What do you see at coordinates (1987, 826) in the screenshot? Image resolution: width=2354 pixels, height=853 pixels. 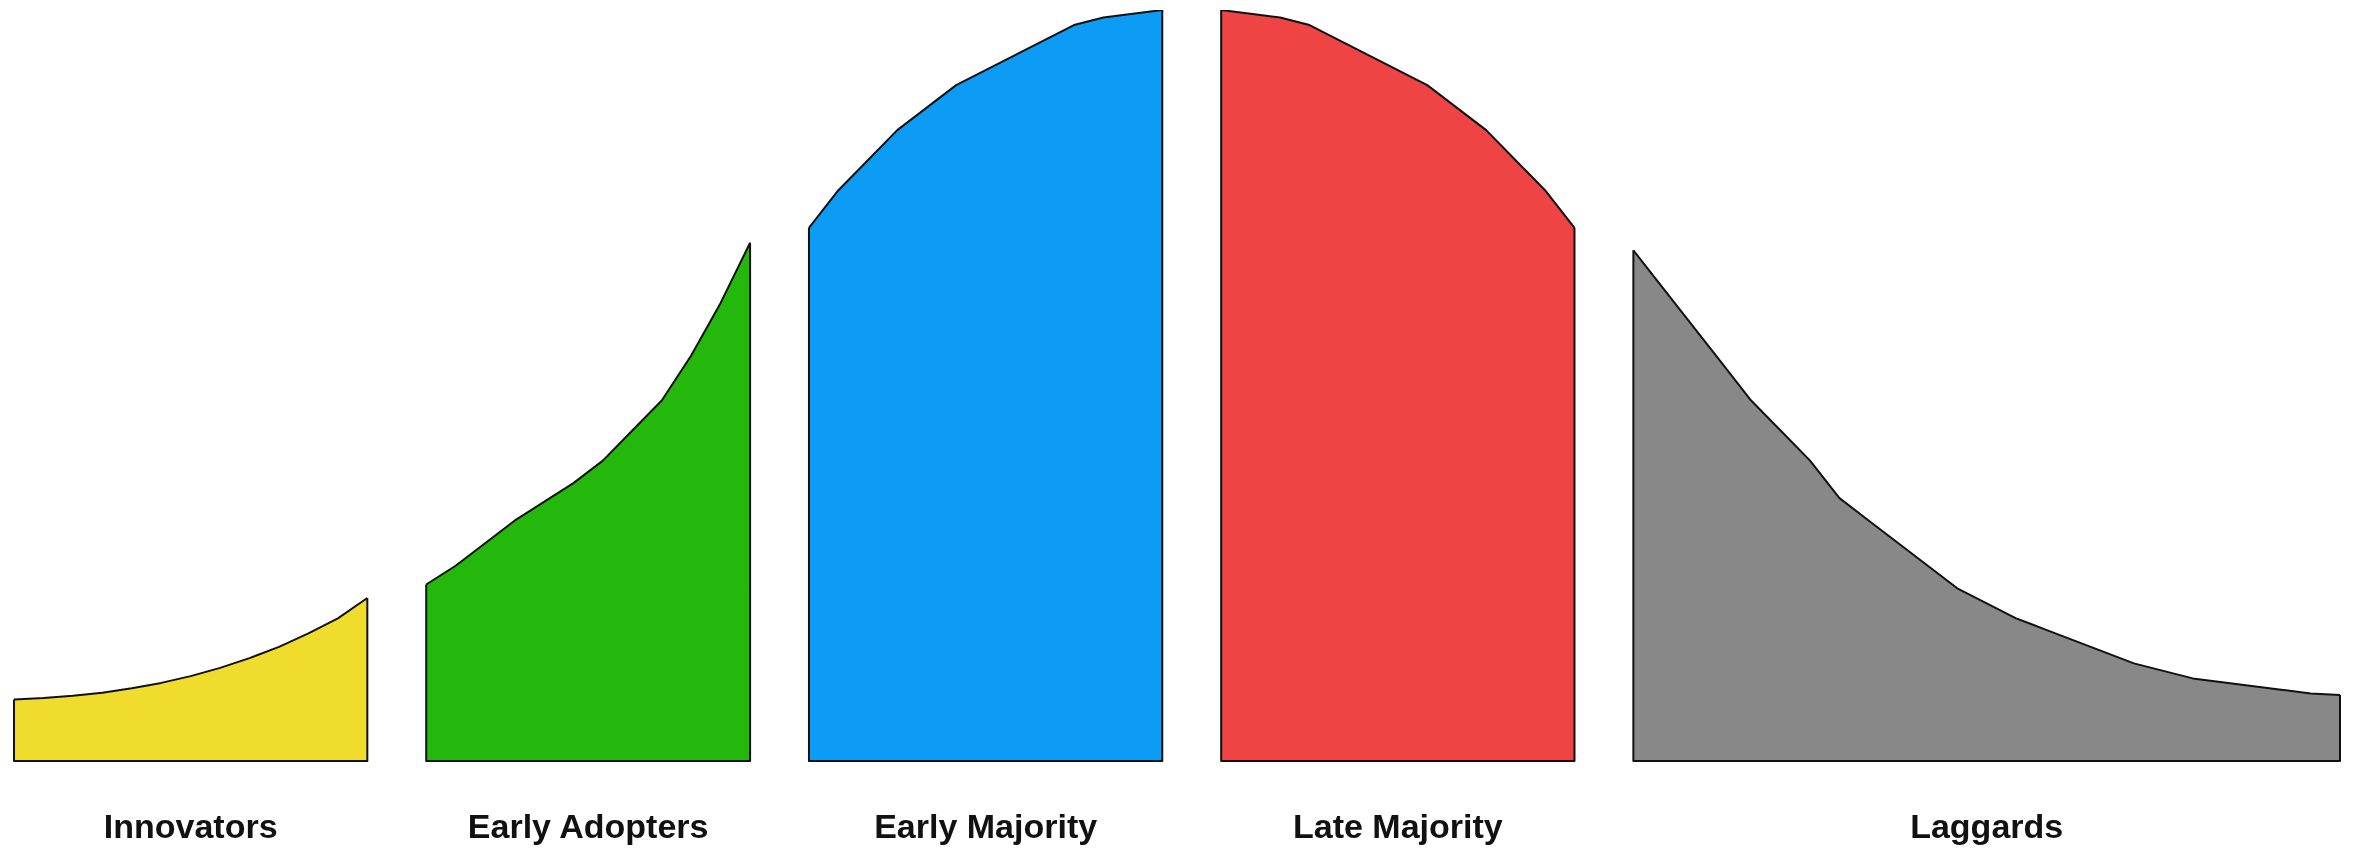 I see `series-label: Laggards` at bounding box center [1987, 826].